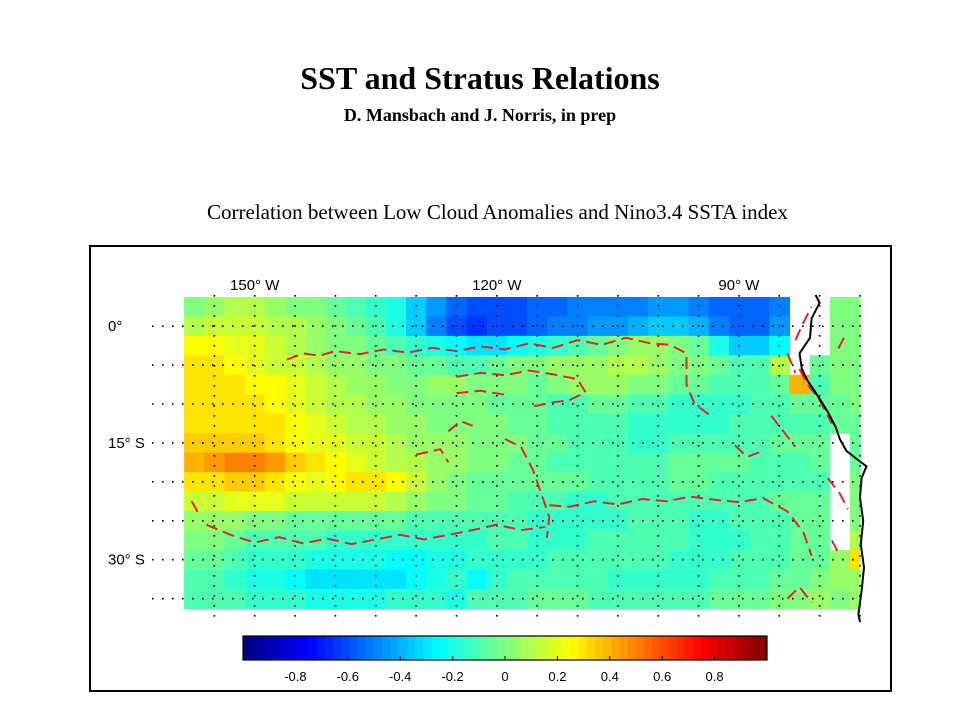 This screenshot has height=720, width=960. Describe the element at coordinates (348, 676) in the screenshot. I see `colorbar-tick-label: -0.6` at that location.